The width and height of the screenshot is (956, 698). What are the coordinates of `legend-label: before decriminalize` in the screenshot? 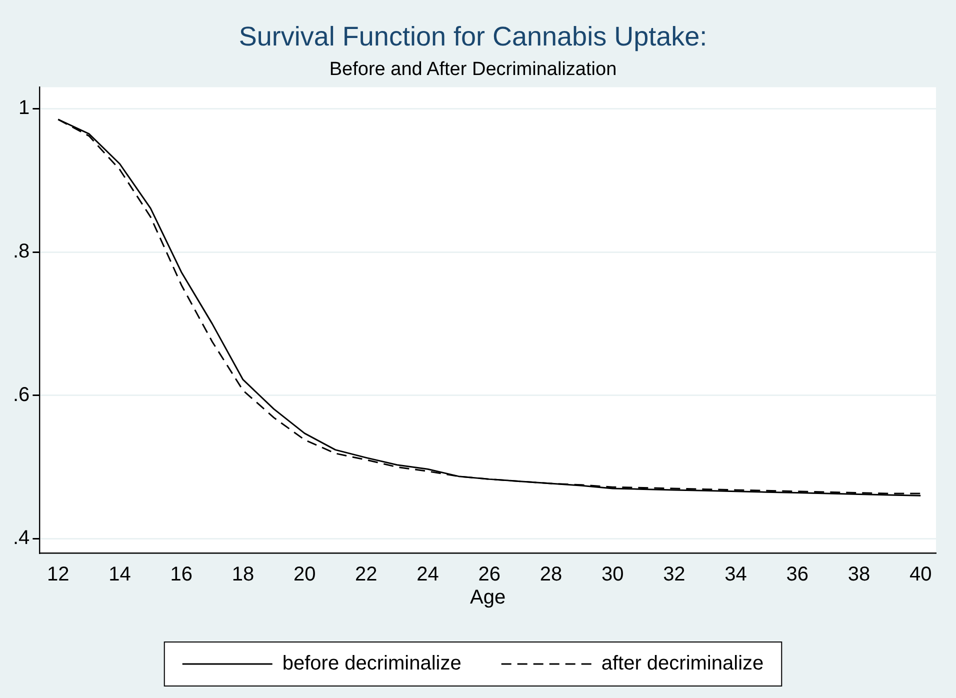 It's located at (372, 663).